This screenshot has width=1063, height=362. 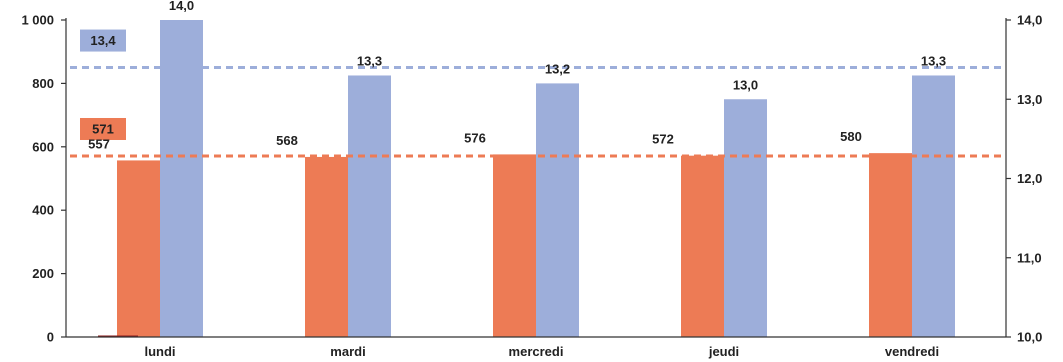 I want to click on left-tick-label: 800, so click(x=43, y=83).